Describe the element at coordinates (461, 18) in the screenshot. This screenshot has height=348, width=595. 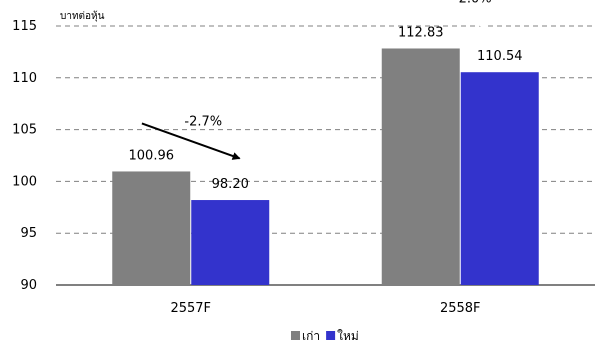
I see `change-arrow-2558F` at that location.